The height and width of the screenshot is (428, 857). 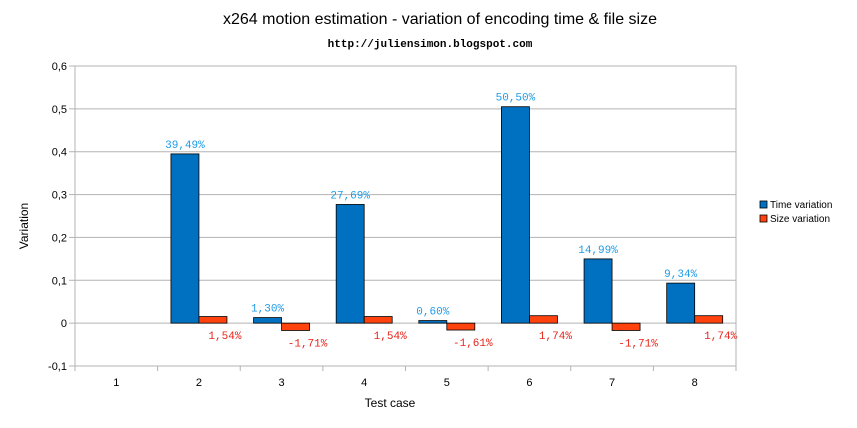 I want to click on legend: Time variation Size variation, so click(x=795, y=212).